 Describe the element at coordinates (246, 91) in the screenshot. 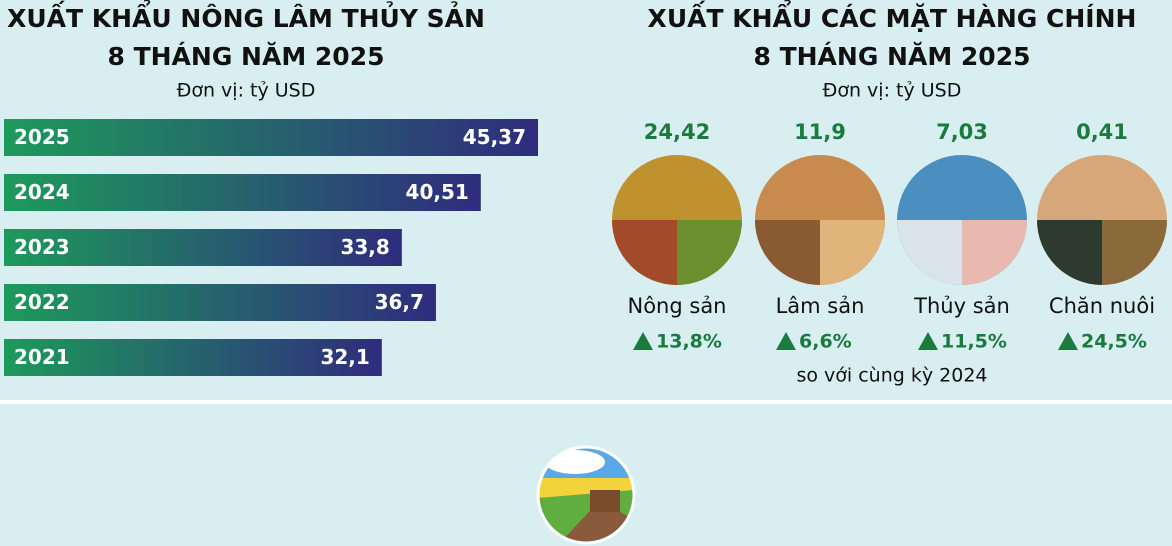

I see `left-subtitle: Đơn vị: tỷ USD` at that location.